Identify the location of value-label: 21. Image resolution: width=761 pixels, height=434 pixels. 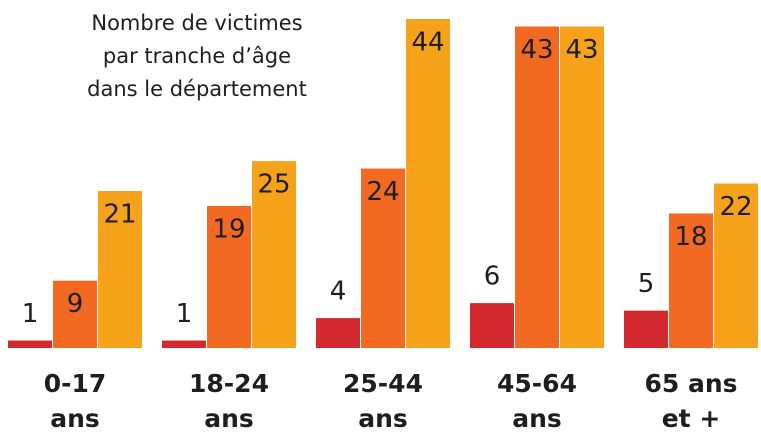
(119, 214).